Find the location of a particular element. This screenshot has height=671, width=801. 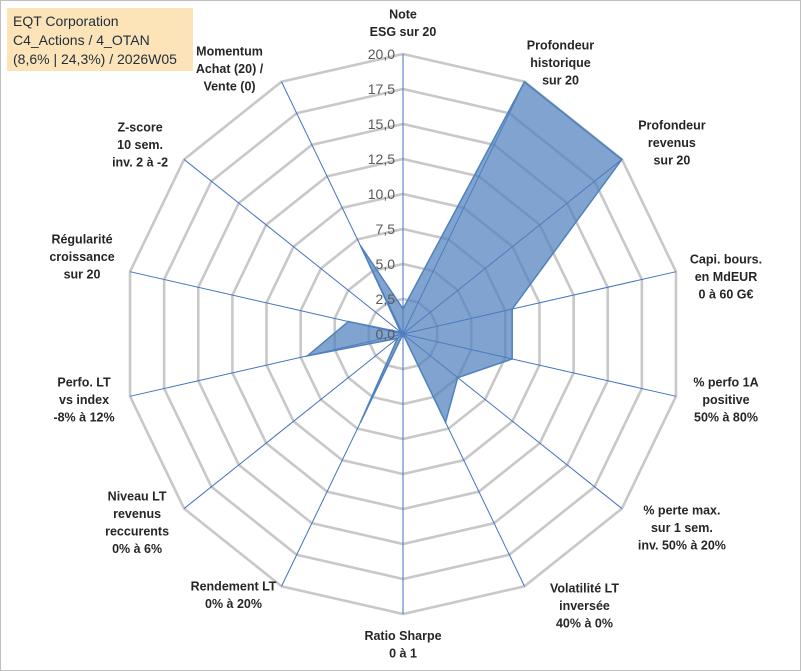

axis-label: % perte max. sur 1 sem. inv. 50% à 20% is located at coordinates (682, 528).